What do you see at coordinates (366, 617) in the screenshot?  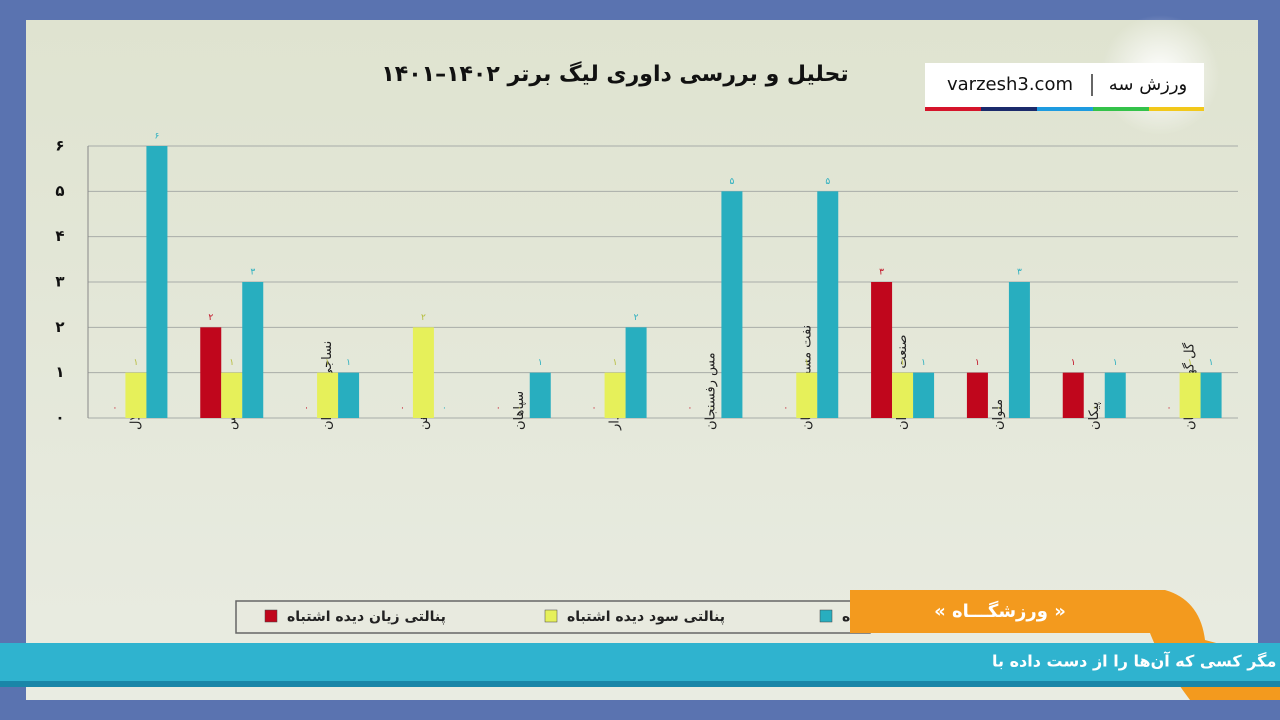 I see `legend-label: پنالتی زیان دیده اشتباه` at bounding box center [366, 617].